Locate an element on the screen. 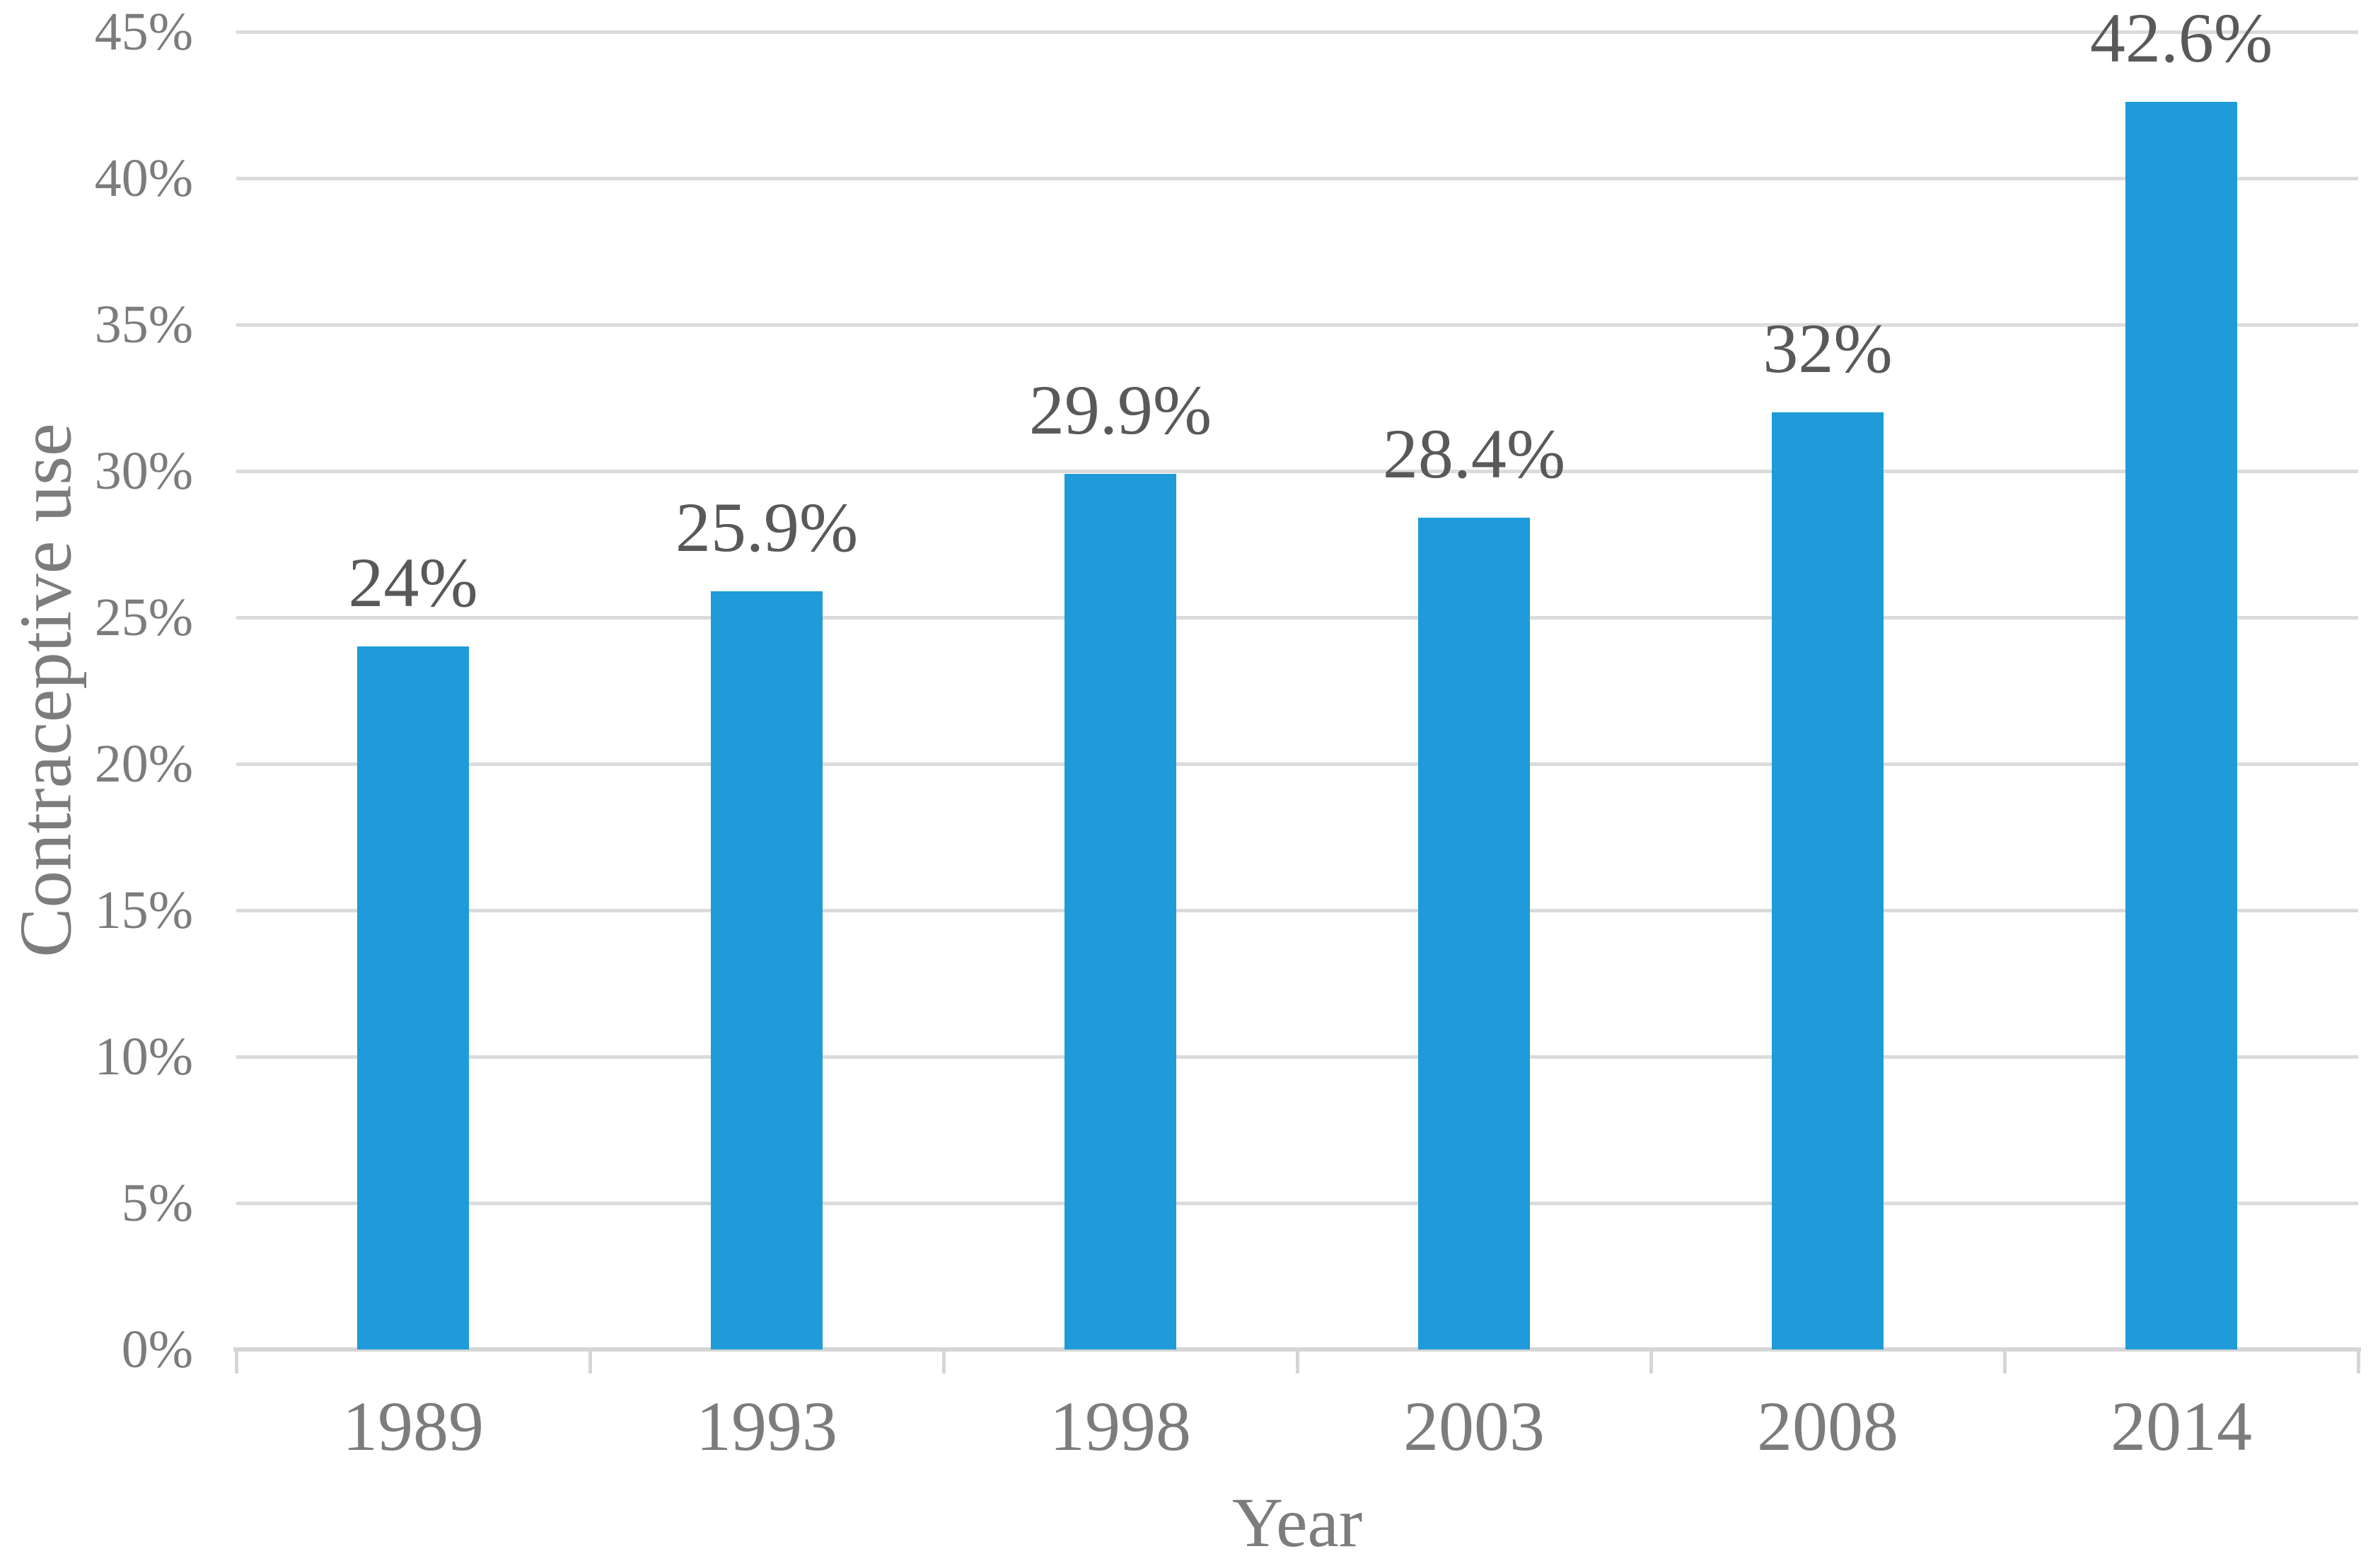 The height and width of the screenshot is (1568, 2373). gridline-40% is located at coordinates (1297, 178).